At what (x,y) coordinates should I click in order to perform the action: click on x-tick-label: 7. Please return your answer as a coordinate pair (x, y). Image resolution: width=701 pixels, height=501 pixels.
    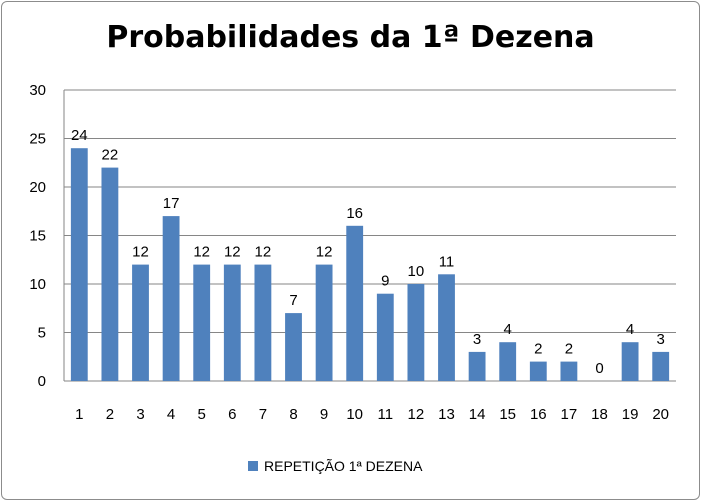
    Looking at the image, I should click on (263, 414).